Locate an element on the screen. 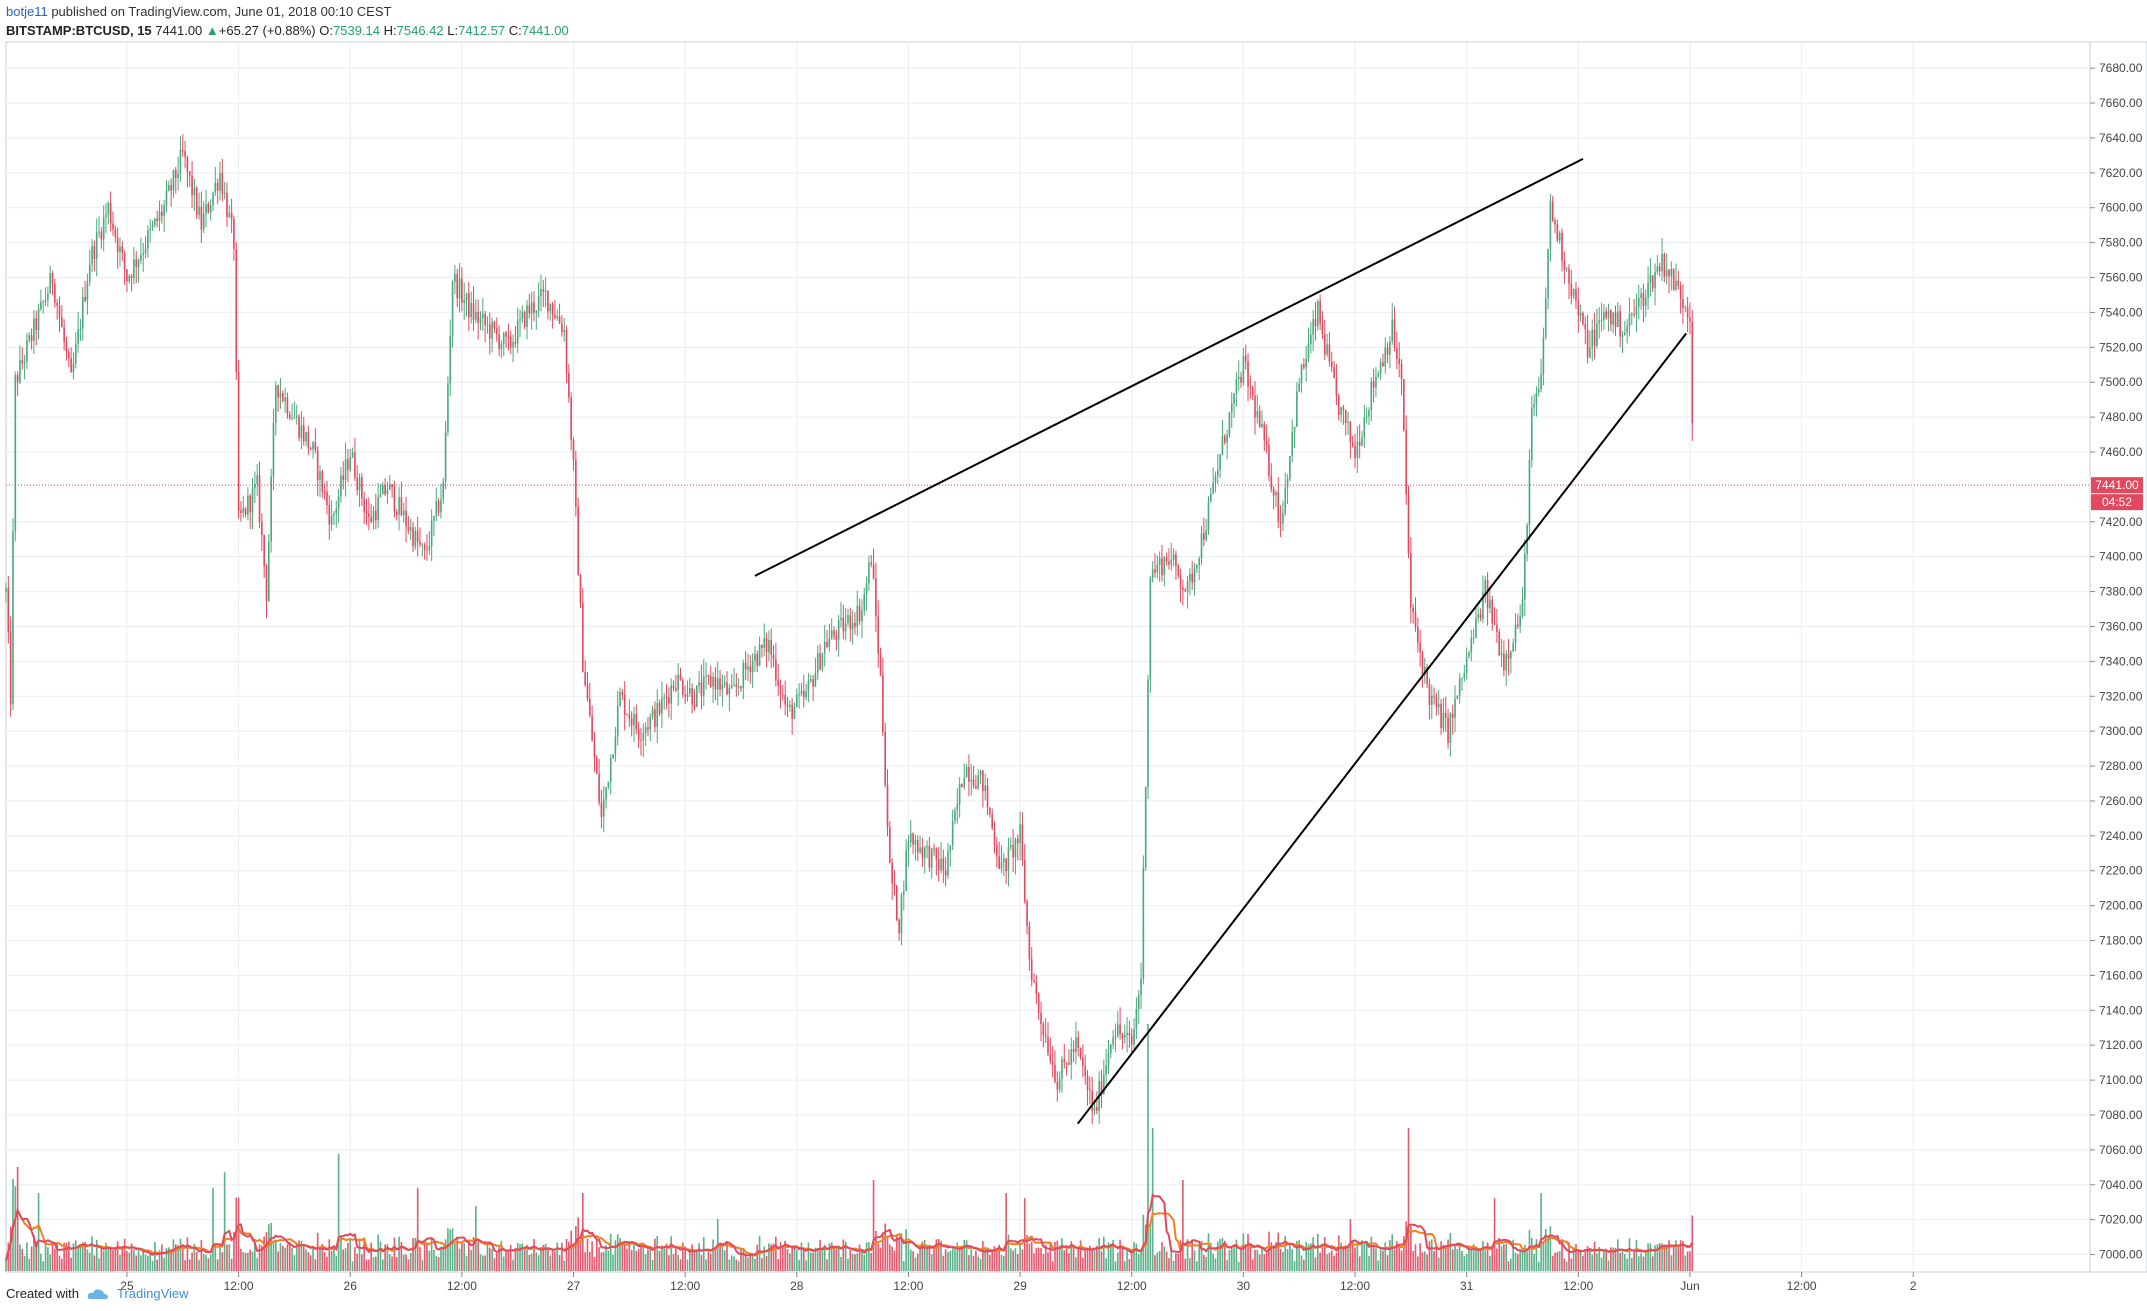  open-value: 7539.14 is located at coordinates (356, 30).